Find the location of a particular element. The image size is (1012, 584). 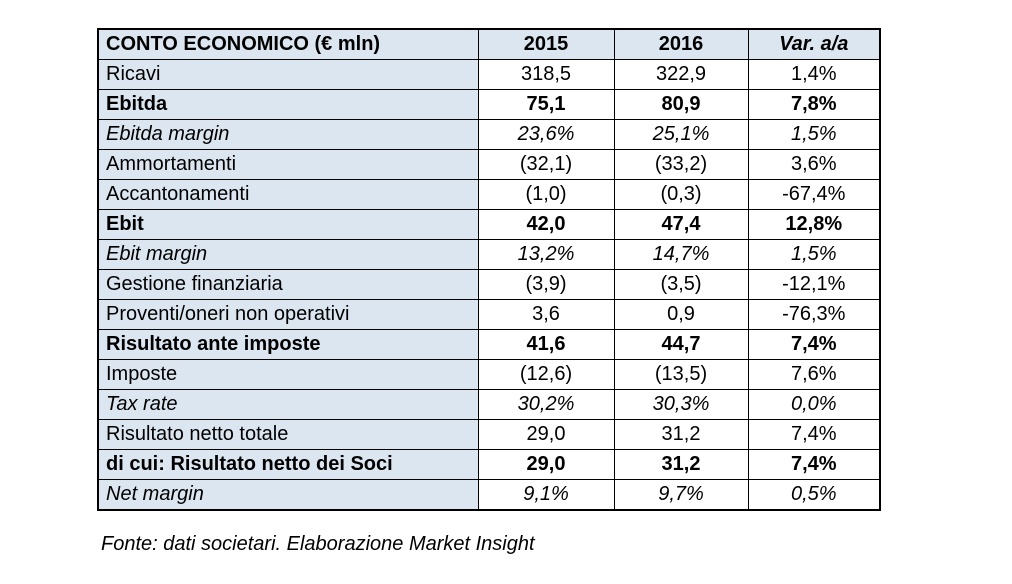

table-row: Ebitda 75,1 80,9 7,8% is located at coordinates (489, 104).